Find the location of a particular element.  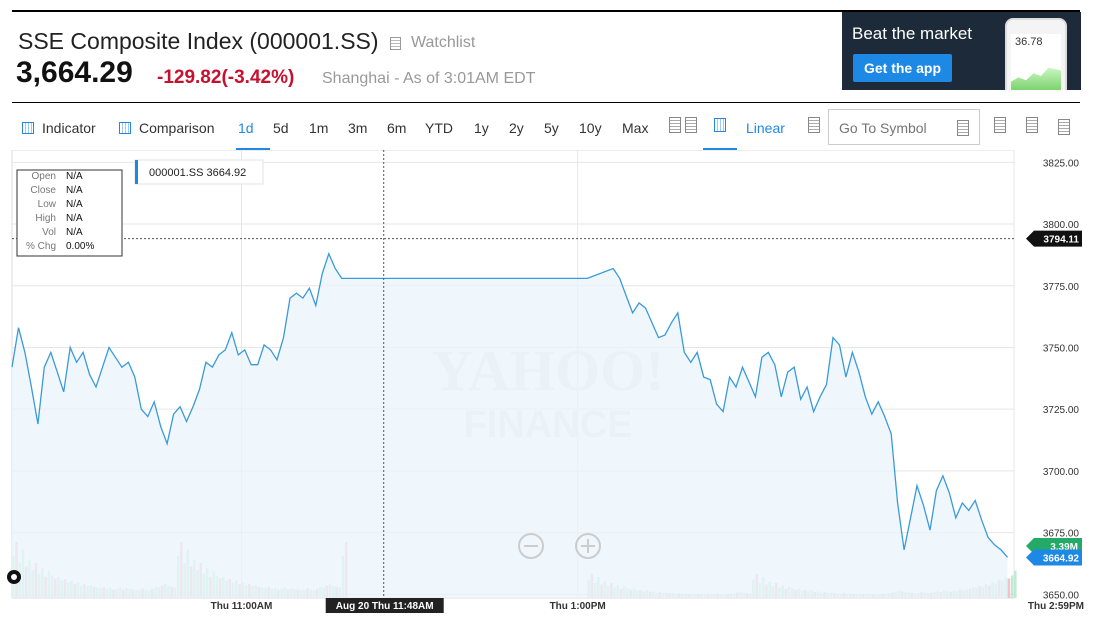

ohlc-key: % Chg is located at coordinates (41, 246).